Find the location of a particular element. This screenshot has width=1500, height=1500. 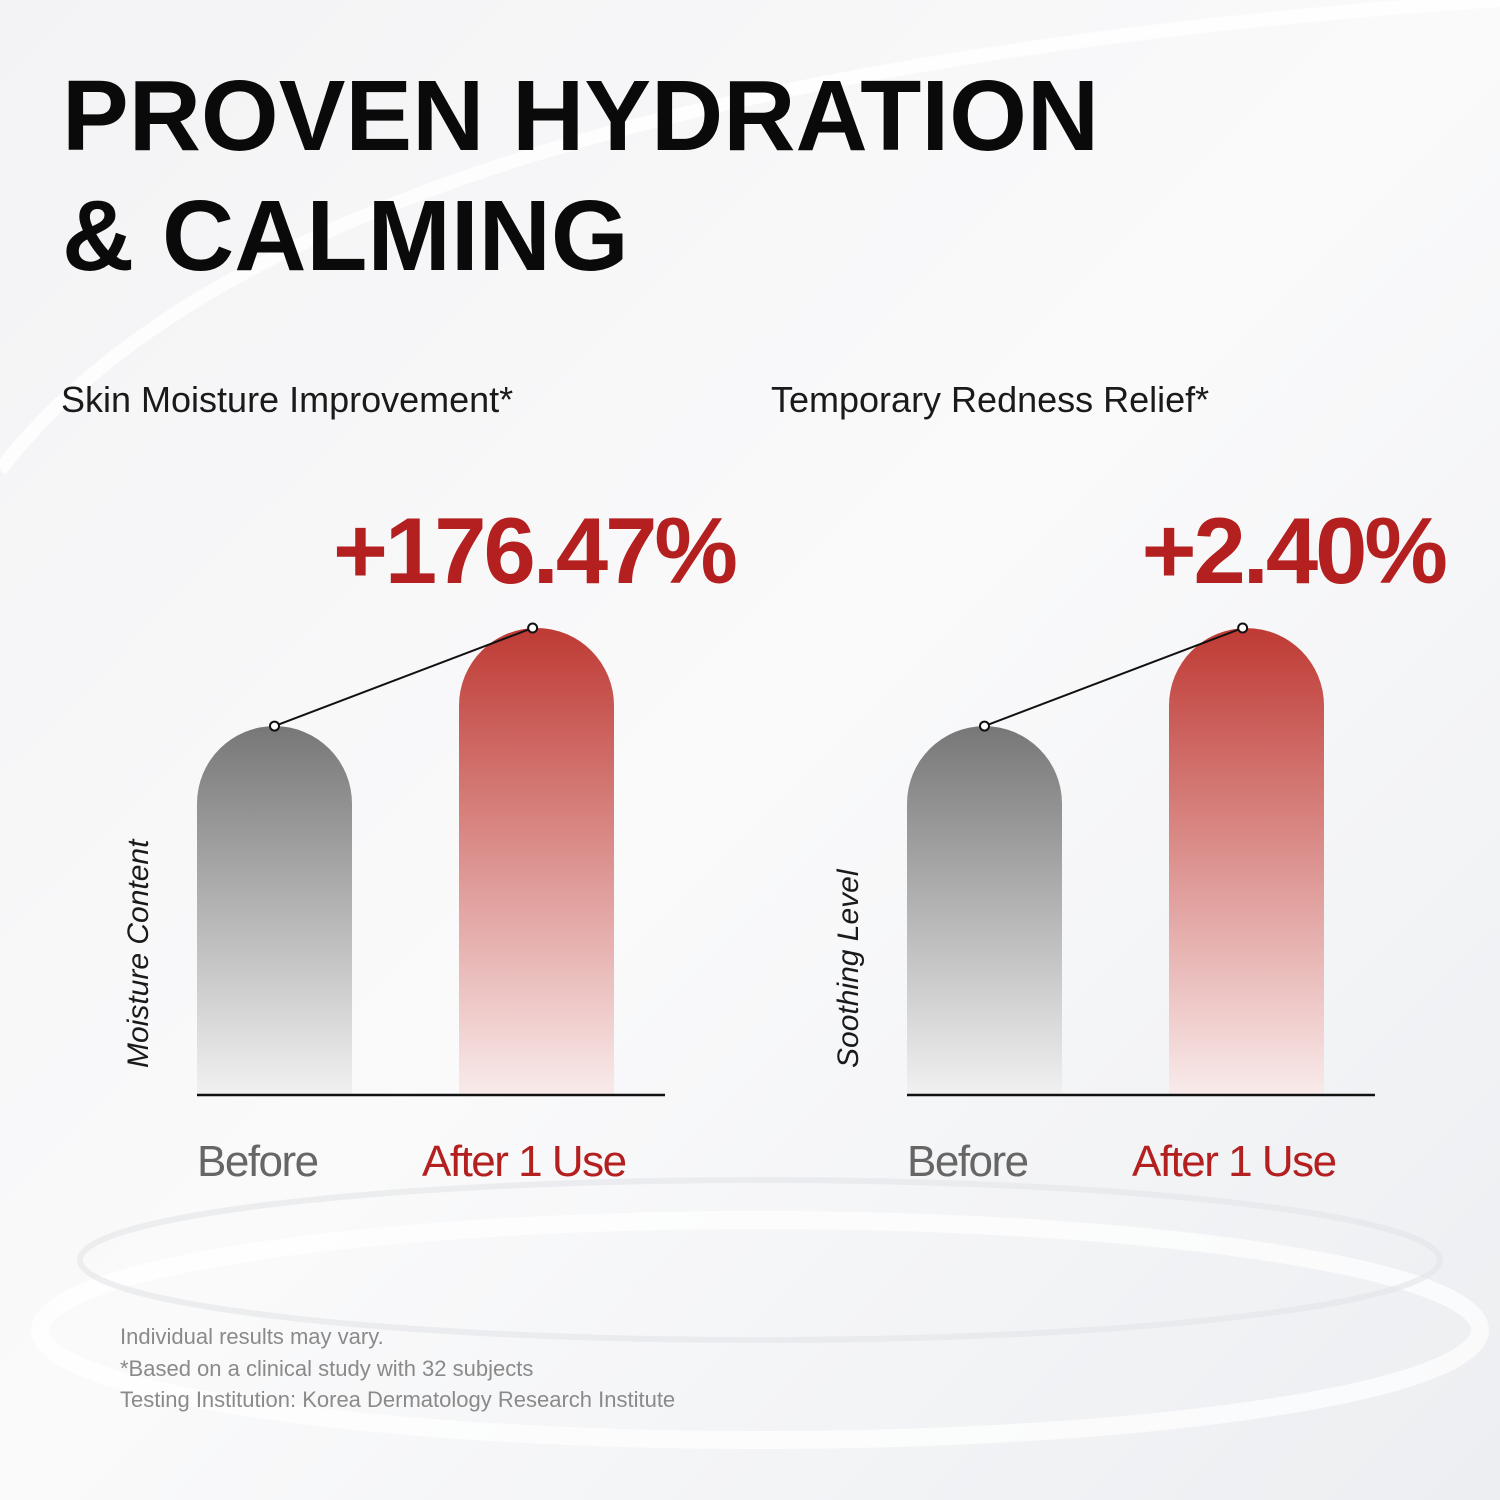

y-axis-label: Soothing Level is located at coordinates (848, 968).